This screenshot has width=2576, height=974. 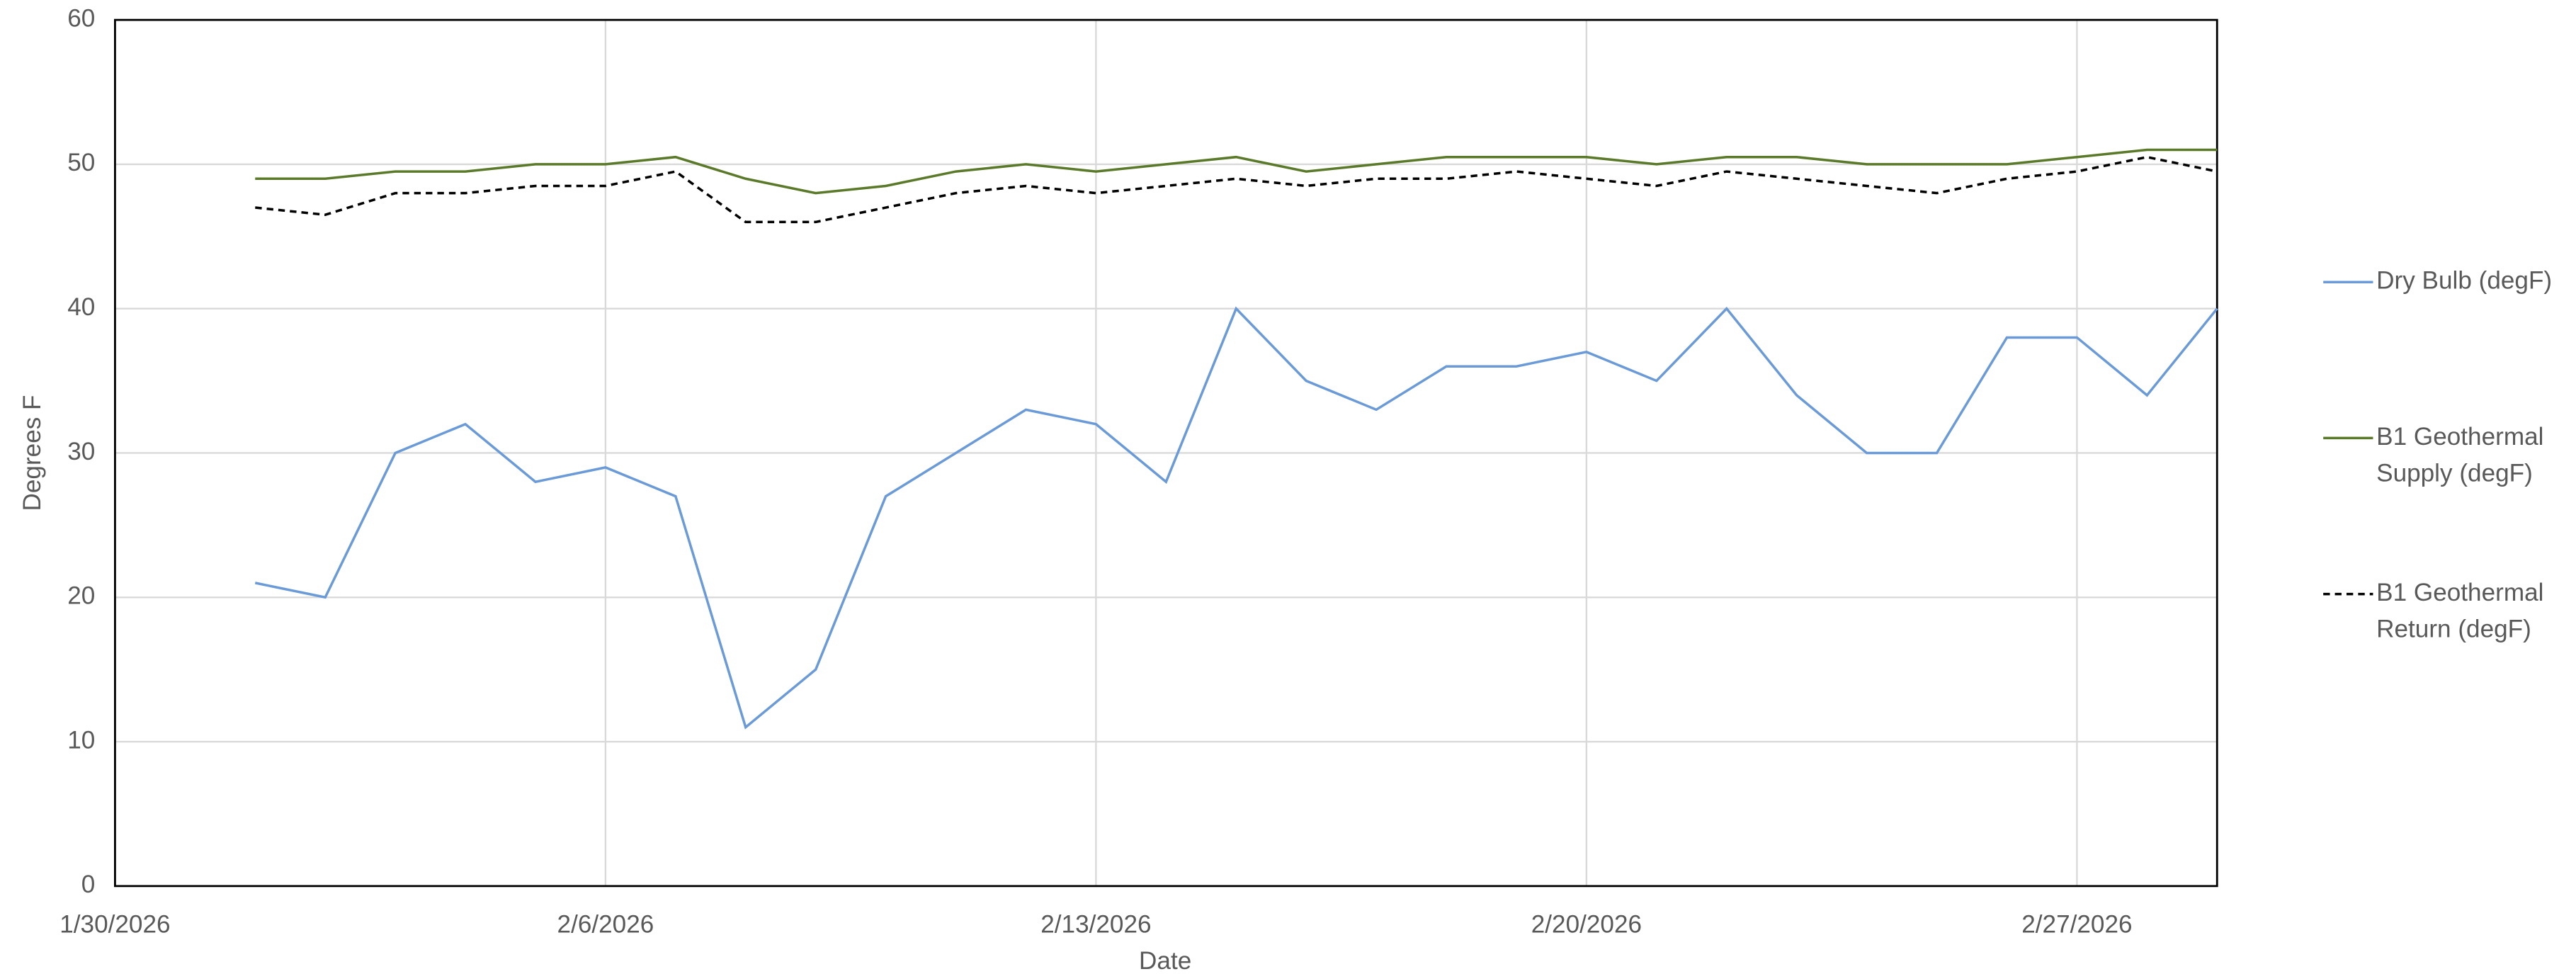 I want to click on y-tick-label: 40, so click(x=81, y=307).